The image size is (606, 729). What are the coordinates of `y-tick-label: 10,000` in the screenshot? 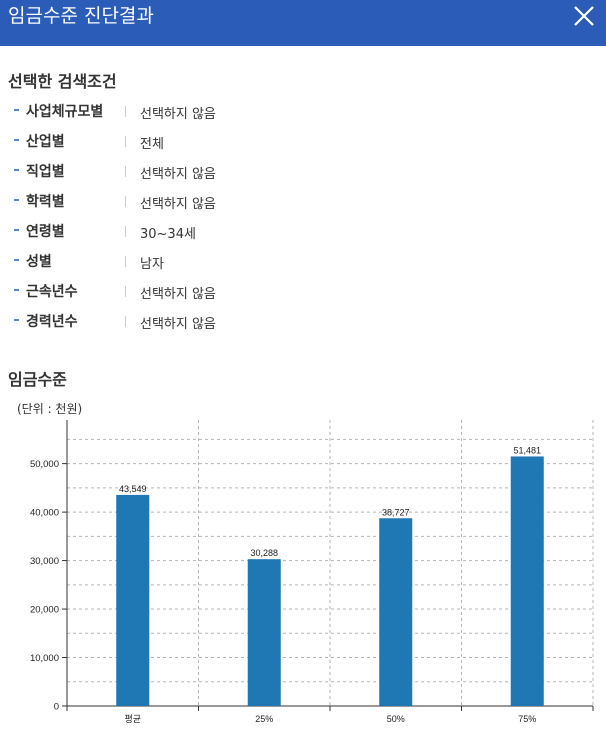 It's located at (44, 658).